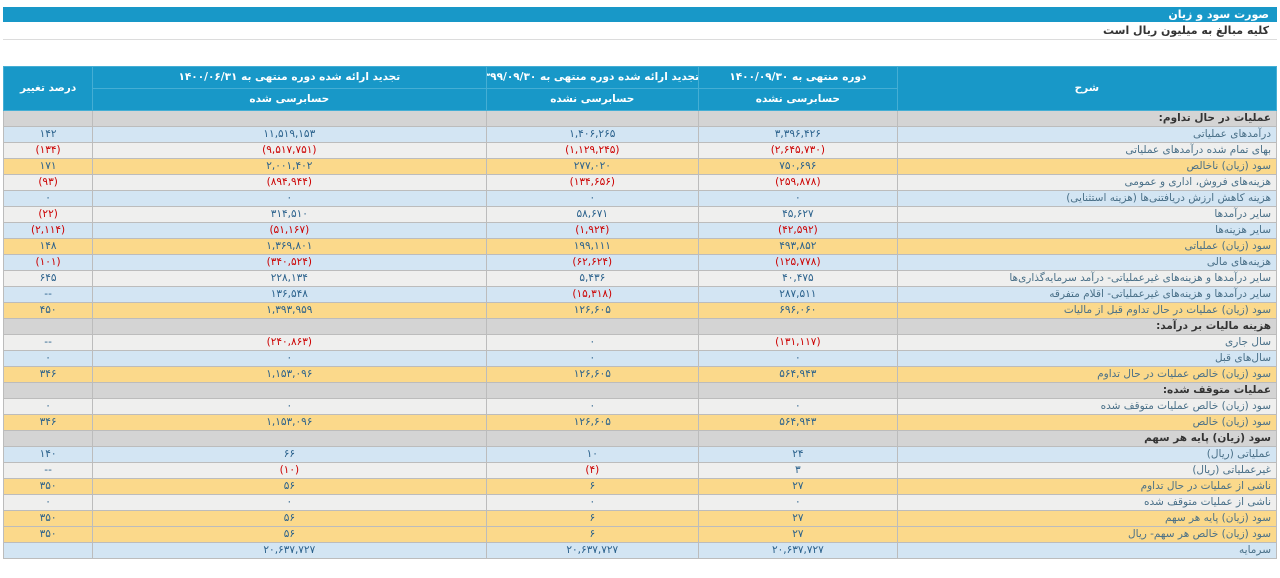  What do you see at coordinates (289, 134) in the screenshot?
I see `value-annual-period: ۱۱,۵۱۹,۱۵۳` at bounding box center [289, 134].